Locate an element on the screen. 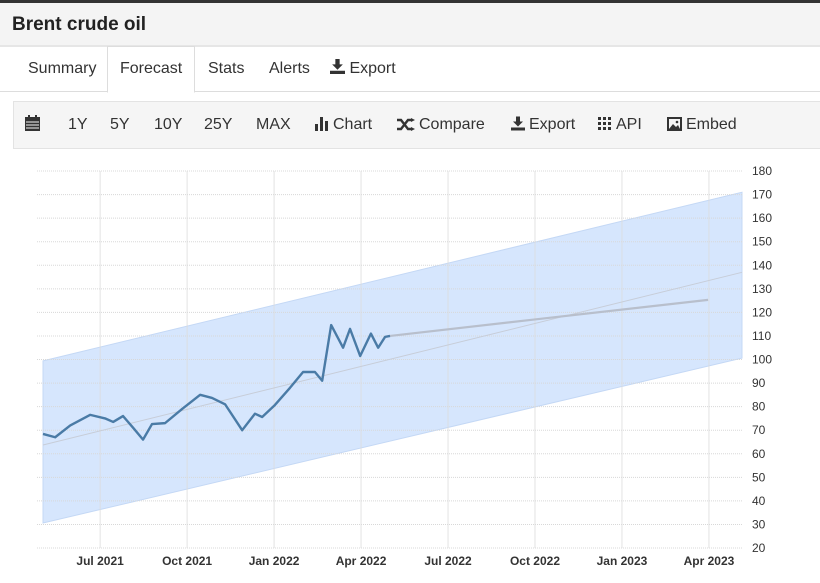  tab-export-label: Export is located at coordinates (372, 68).